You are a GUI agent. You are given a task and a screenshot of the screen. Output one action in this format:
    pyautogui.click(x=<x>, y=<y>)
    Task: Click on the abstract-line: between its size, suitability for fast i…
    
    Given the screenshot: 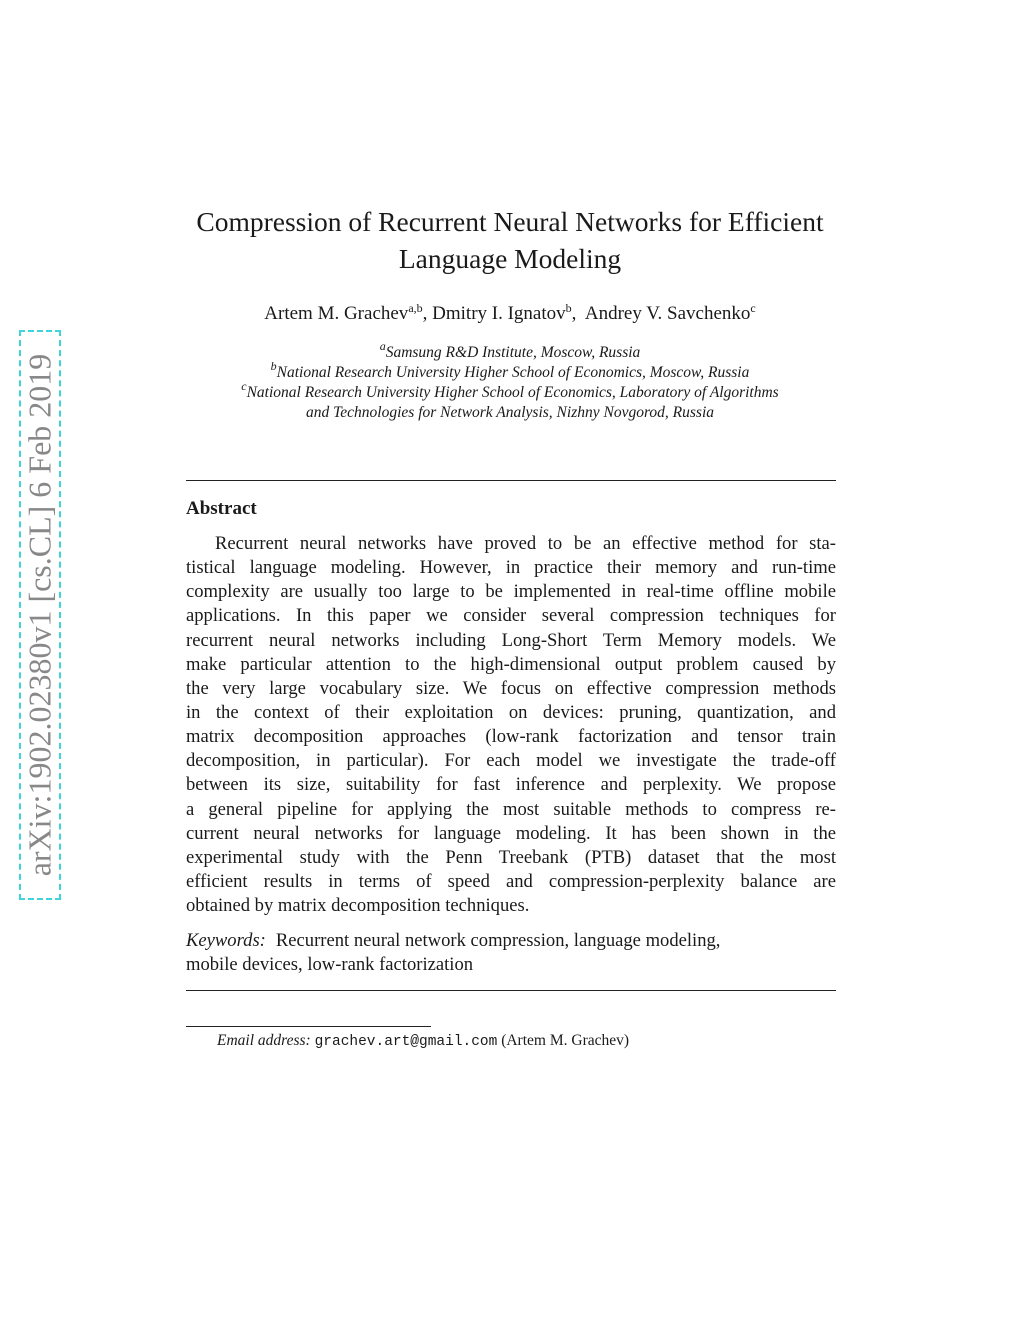 What is the action you would take?
    pyautogui.click(x=511, y=785)
    